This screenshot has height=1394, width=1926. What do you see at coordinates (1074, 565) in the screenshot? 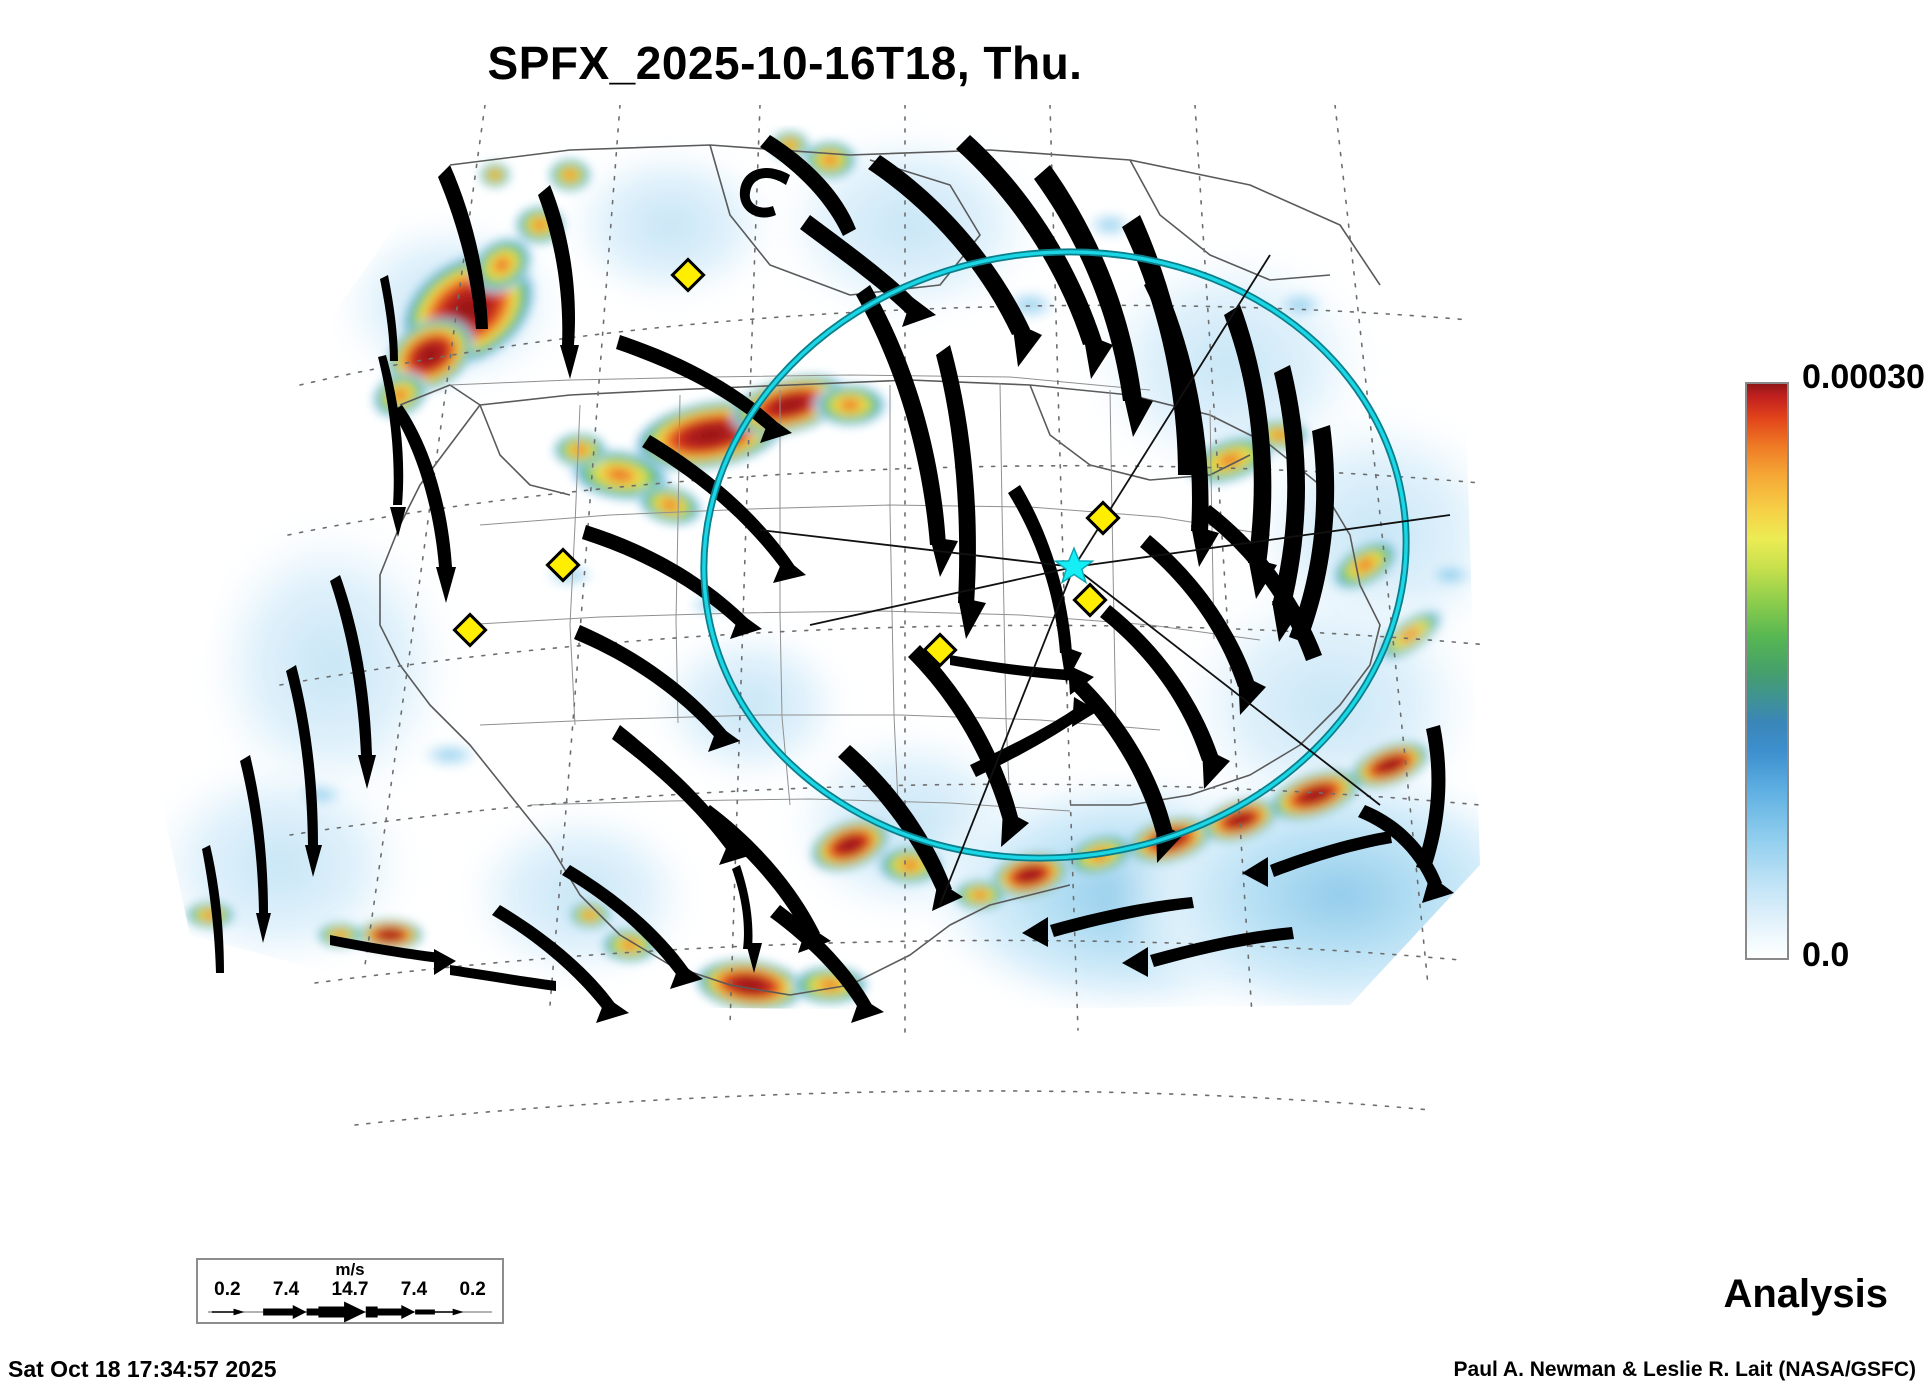
I see `center-marker-icon` at bounding box center [1074, 565].